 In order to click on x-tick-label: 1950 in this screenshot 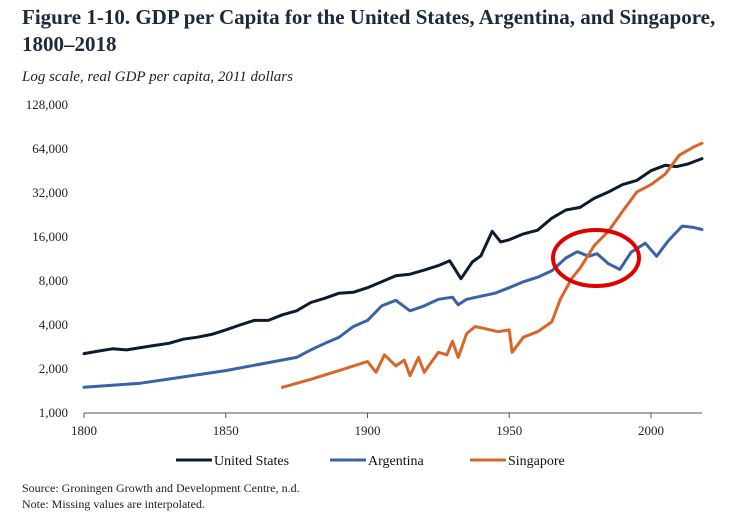, I will do `click(509, 430)`.